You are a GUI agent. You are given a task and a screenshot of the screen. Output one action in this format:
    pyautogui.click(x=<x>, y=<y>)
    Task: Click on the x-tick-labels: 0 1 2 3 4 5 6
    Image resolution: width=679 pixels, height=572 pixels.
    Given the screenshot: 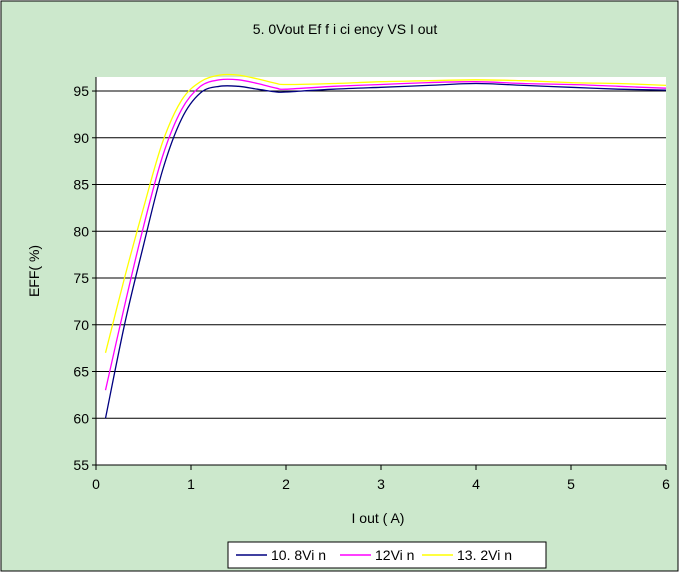 What is the action you would take?
    pyautogui.click(x=381, y=484)
    